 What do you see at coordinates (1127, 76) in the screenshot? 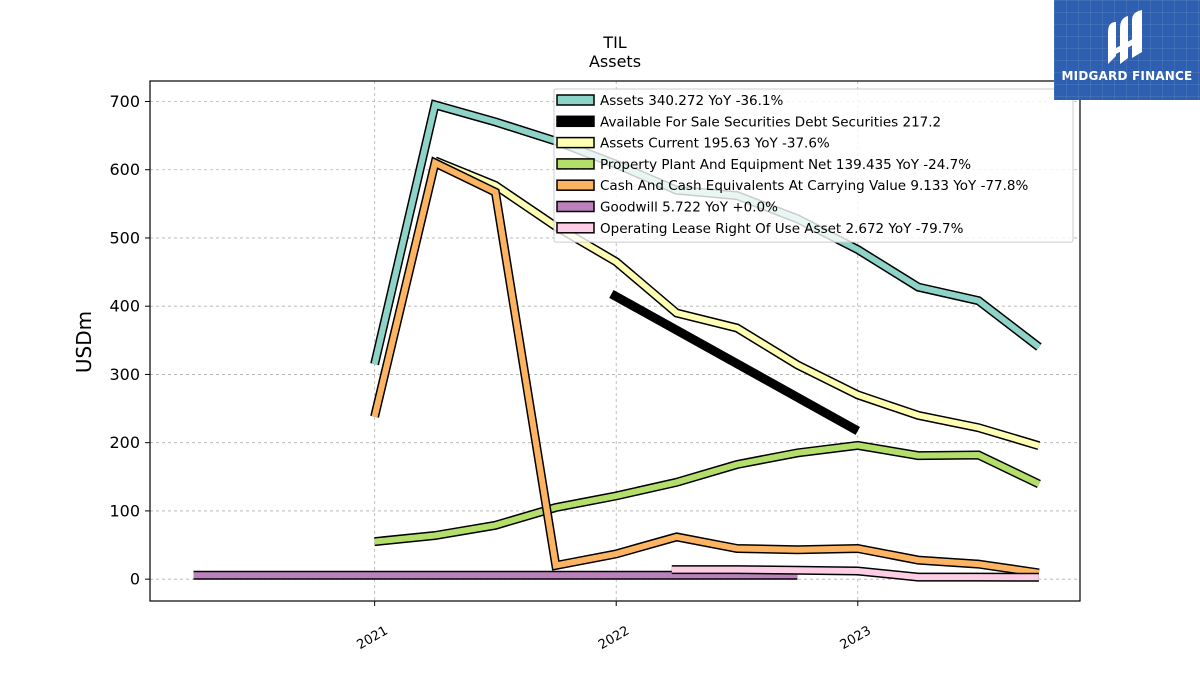
I see `brand-name: MIDGARD FINANCE` at bounding box center [1127, 76].